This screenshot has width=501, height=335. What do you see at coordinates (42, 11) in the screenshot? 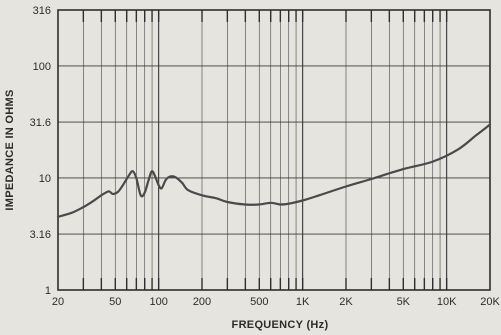
I see `y-tick-label: 316` at bounding box center [42, 11].